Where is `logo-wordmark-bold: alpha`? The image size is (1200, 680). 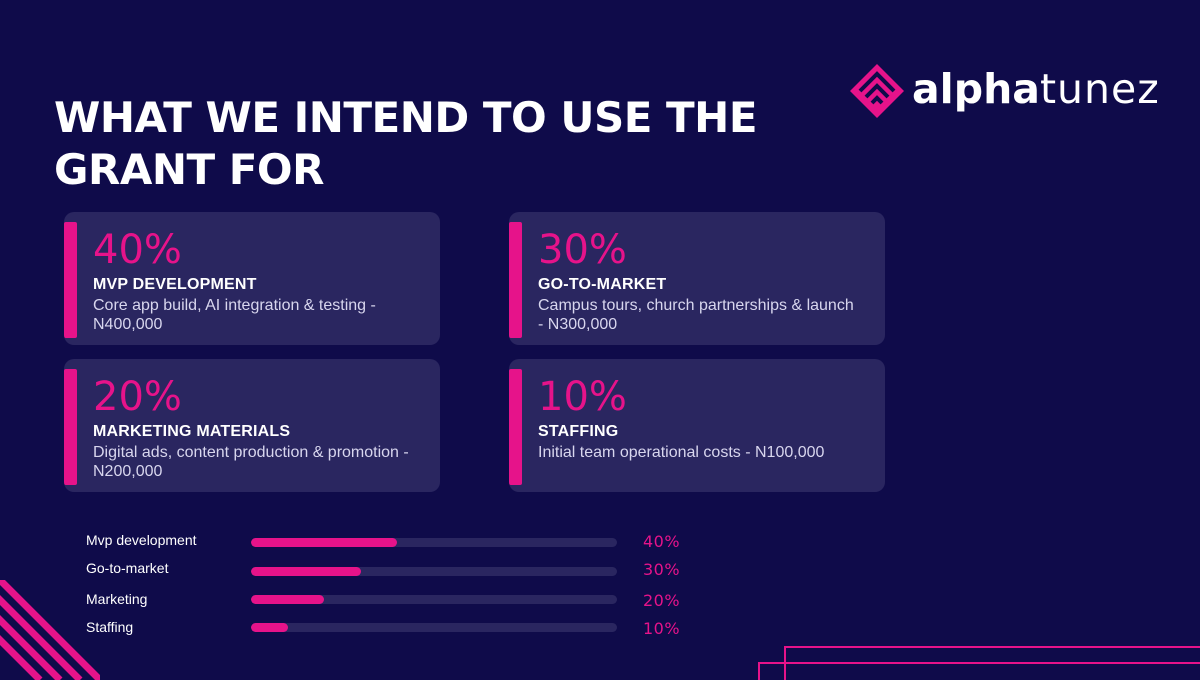
logo-wordmark-bold: alpha is located at coordinates (976, 89).